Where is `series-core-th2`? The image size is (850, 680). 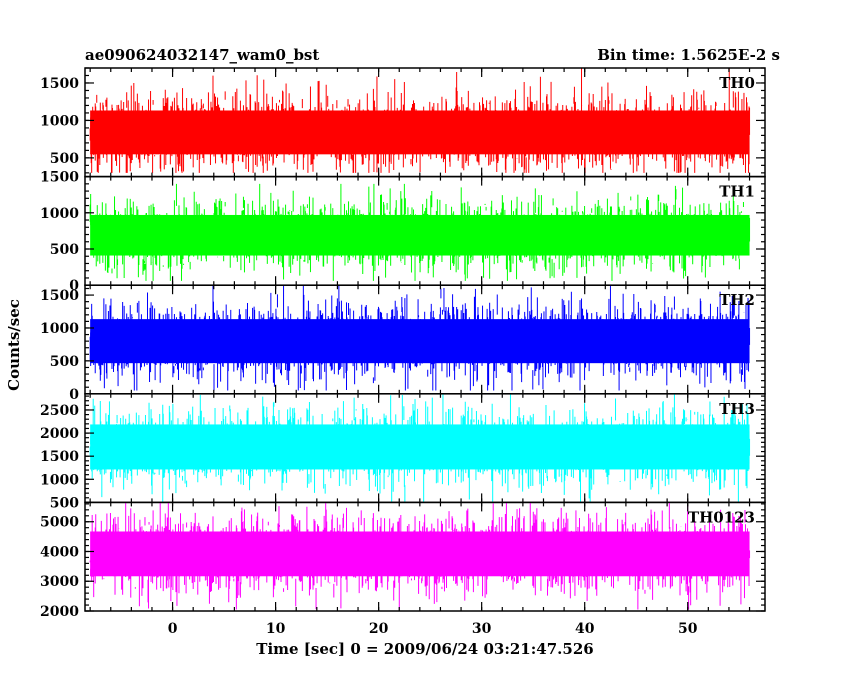 series-core-th2 is located at coordinates (420, 341).